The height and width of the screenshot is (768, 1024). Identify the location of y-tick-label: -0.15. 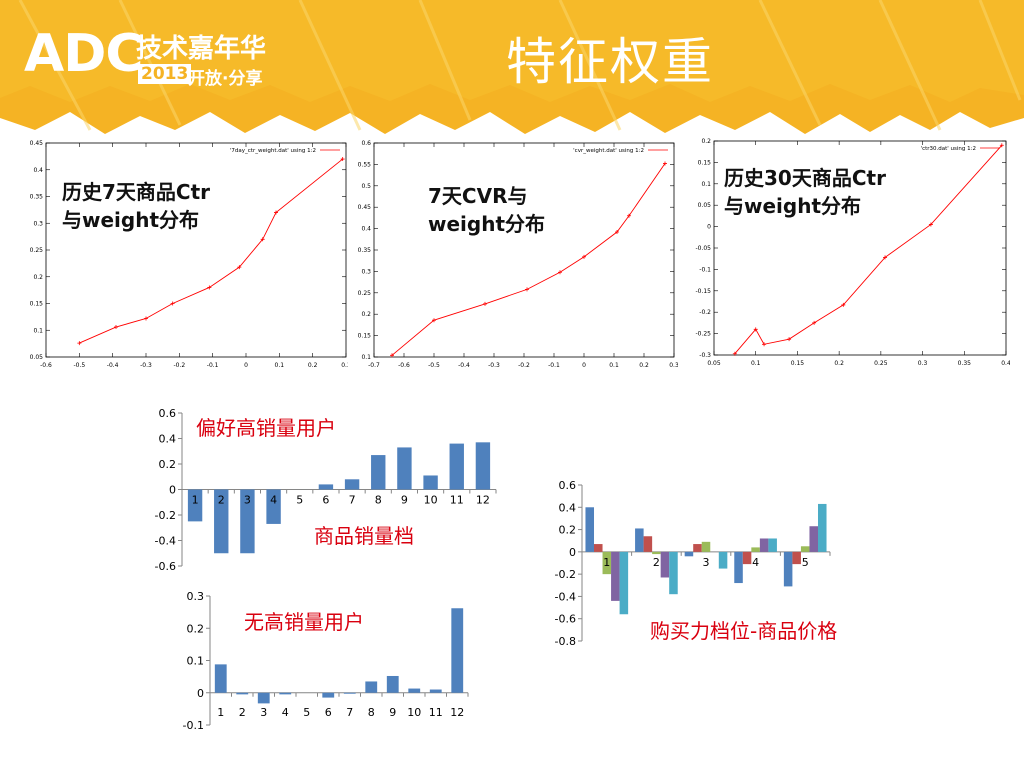
(703, 291).